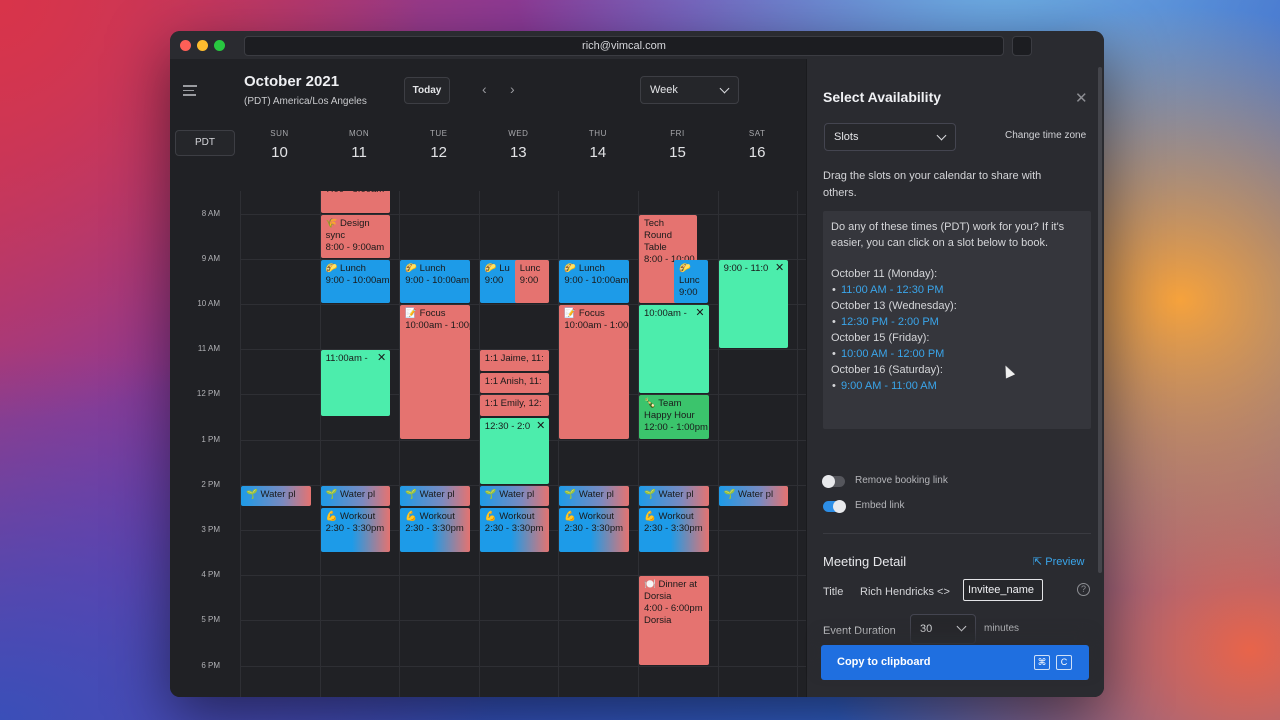  Describe the element at coordinates (355, 236) in the screenshot. I see `calendar-event: 🌾 Design sync 8:00 - 9:00am` at that location.